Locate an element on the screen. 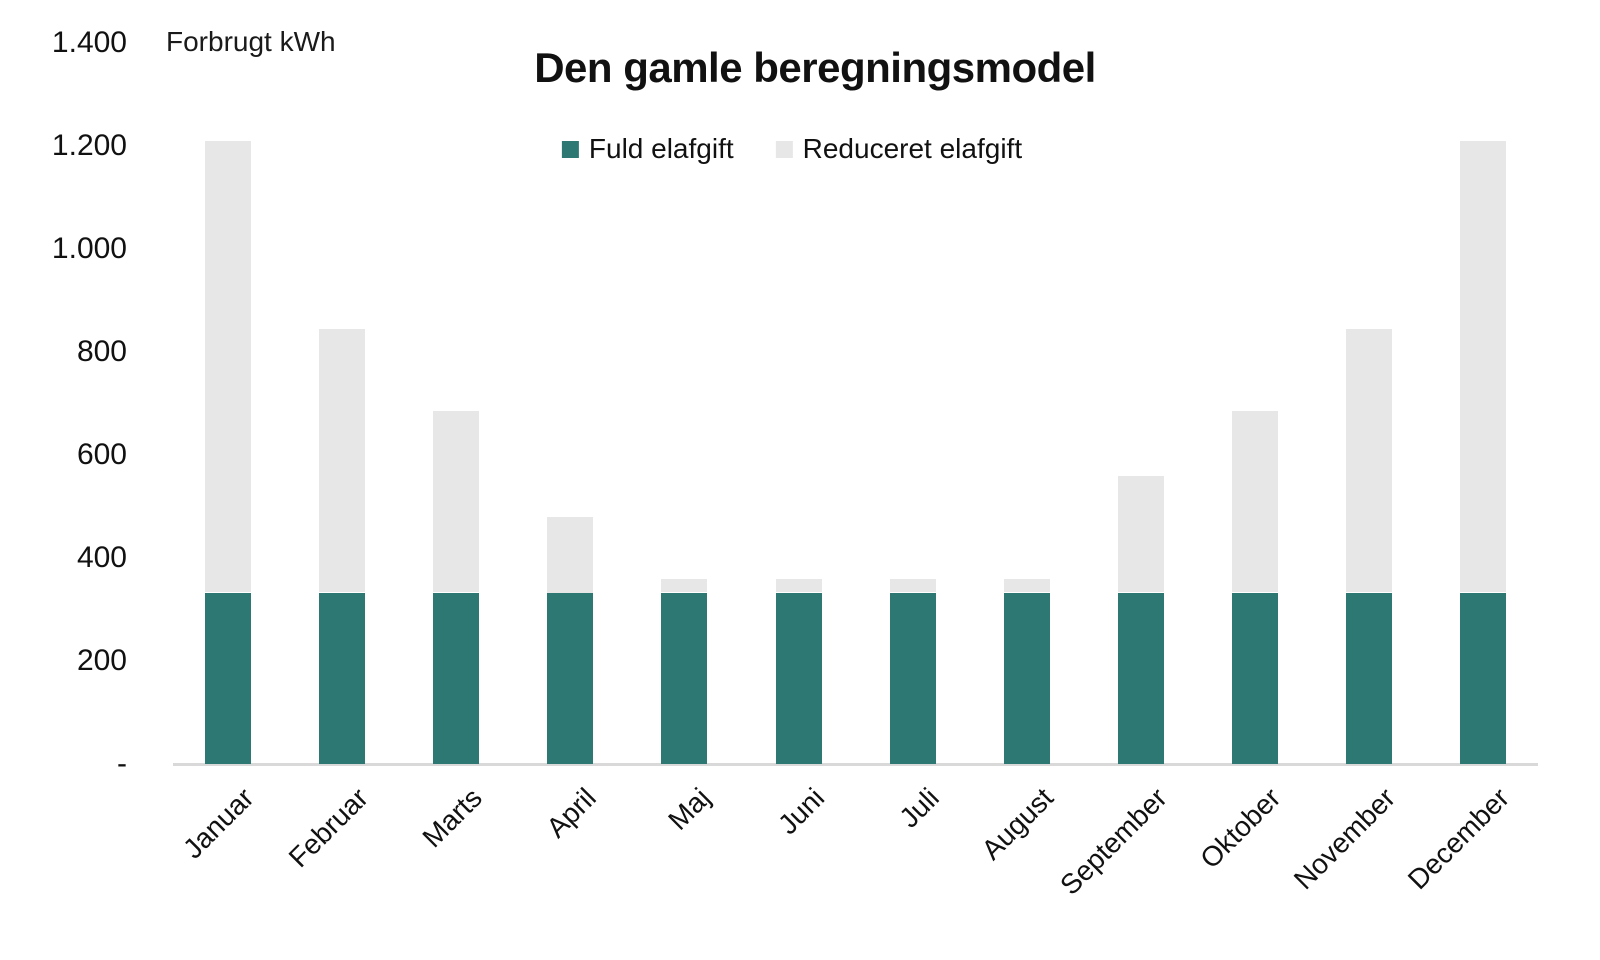 The image size is (1600, 960). x-axis-month-label-text: Maj is located at coordinates (689, 809).